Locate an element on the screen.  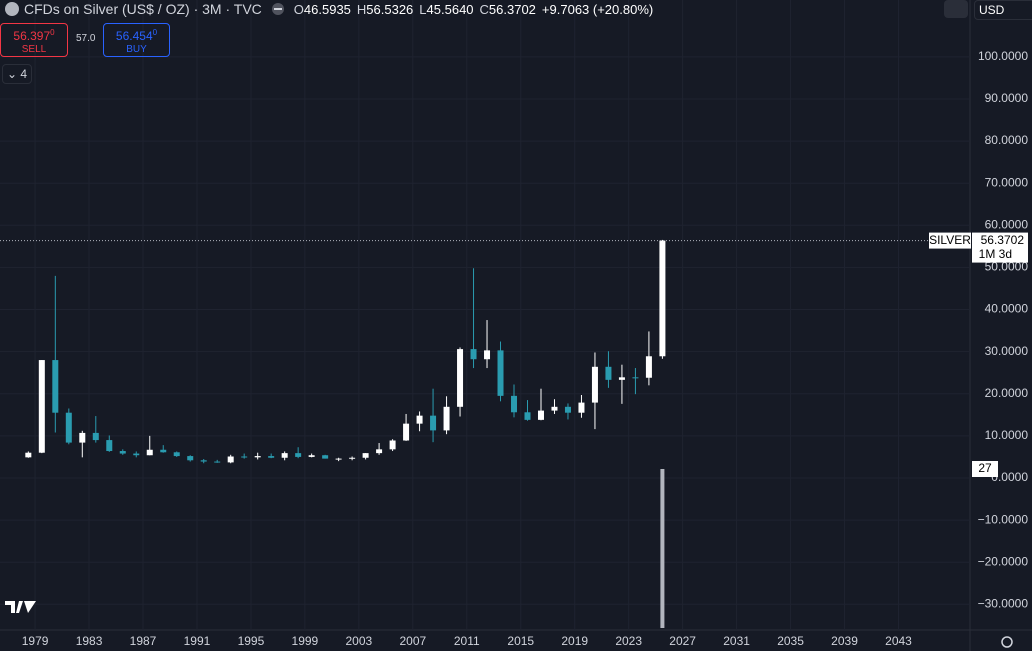
sell-button: 56.3970 SELL is located at coordinates (34, 40).